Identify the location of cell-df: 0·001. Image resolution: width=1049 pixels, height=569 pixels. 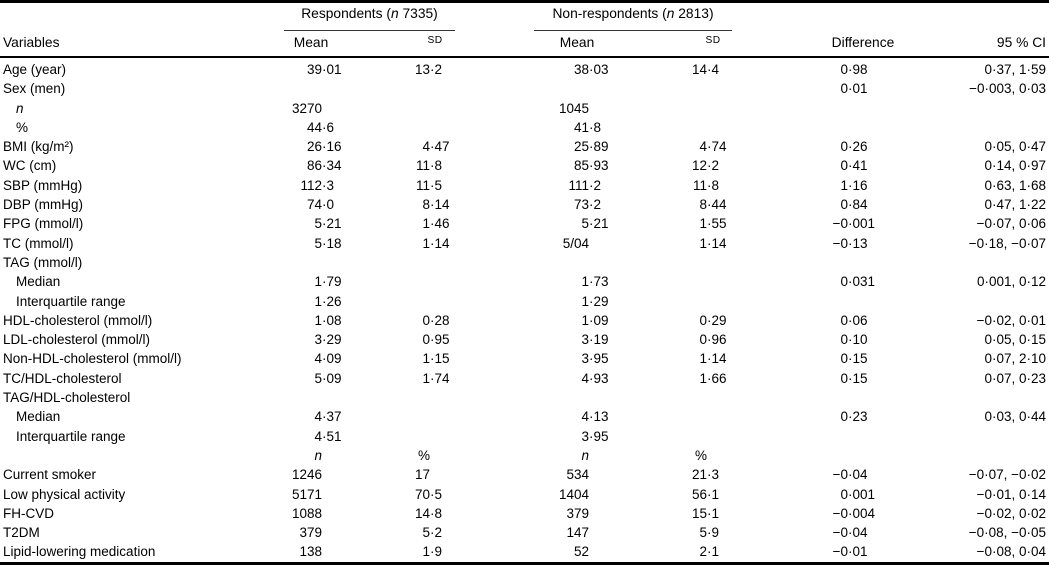
(858, 494).